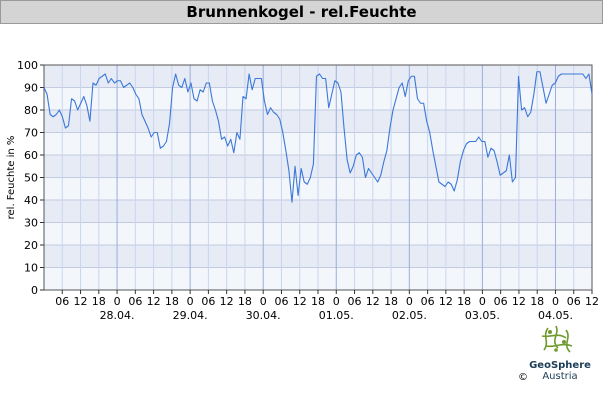 This screenshot has height=400, width=603. What do you see at coordinates (190, 315) in the screenshot?
I see `date-label: 29.04.` at bounding box center [190, 315].